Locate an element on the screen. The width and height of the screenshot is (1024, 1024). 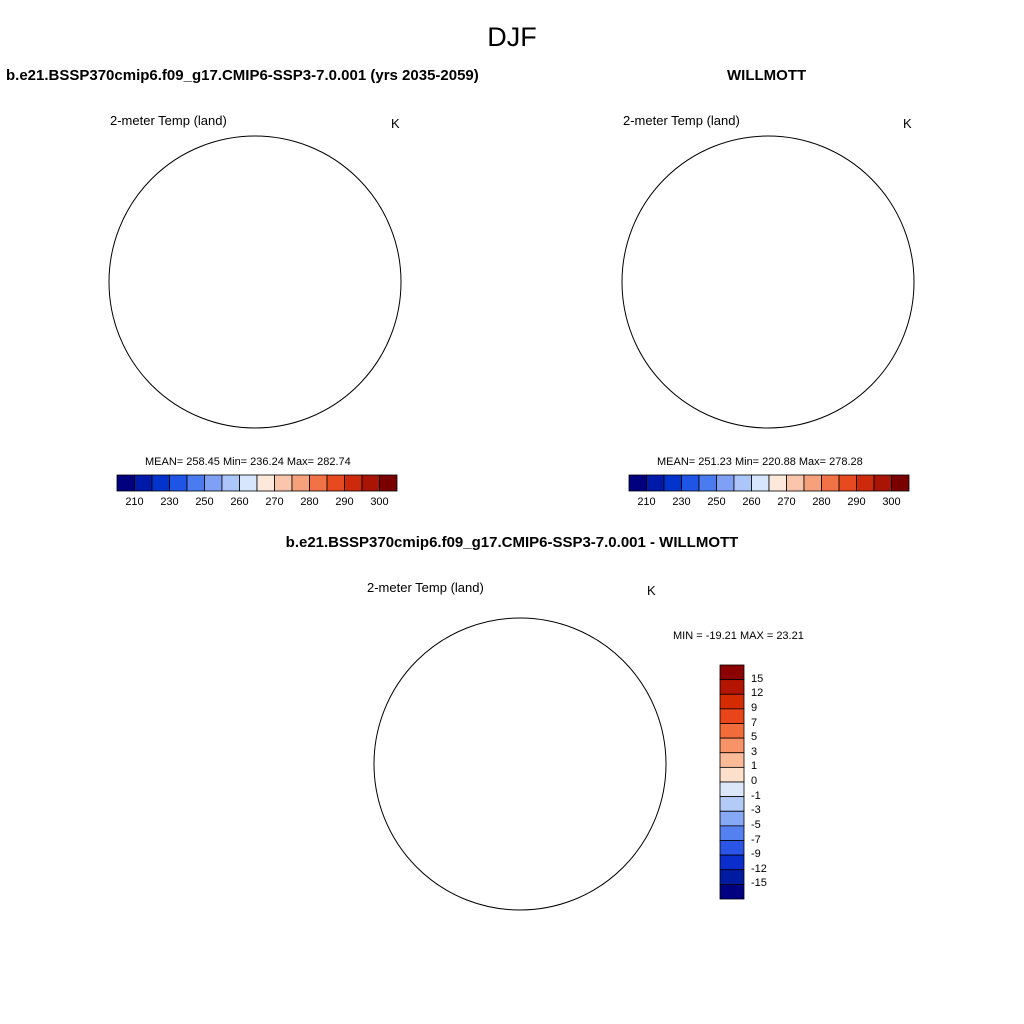
colorbar-tick-label: 0 is located at coordinates (754, 781).